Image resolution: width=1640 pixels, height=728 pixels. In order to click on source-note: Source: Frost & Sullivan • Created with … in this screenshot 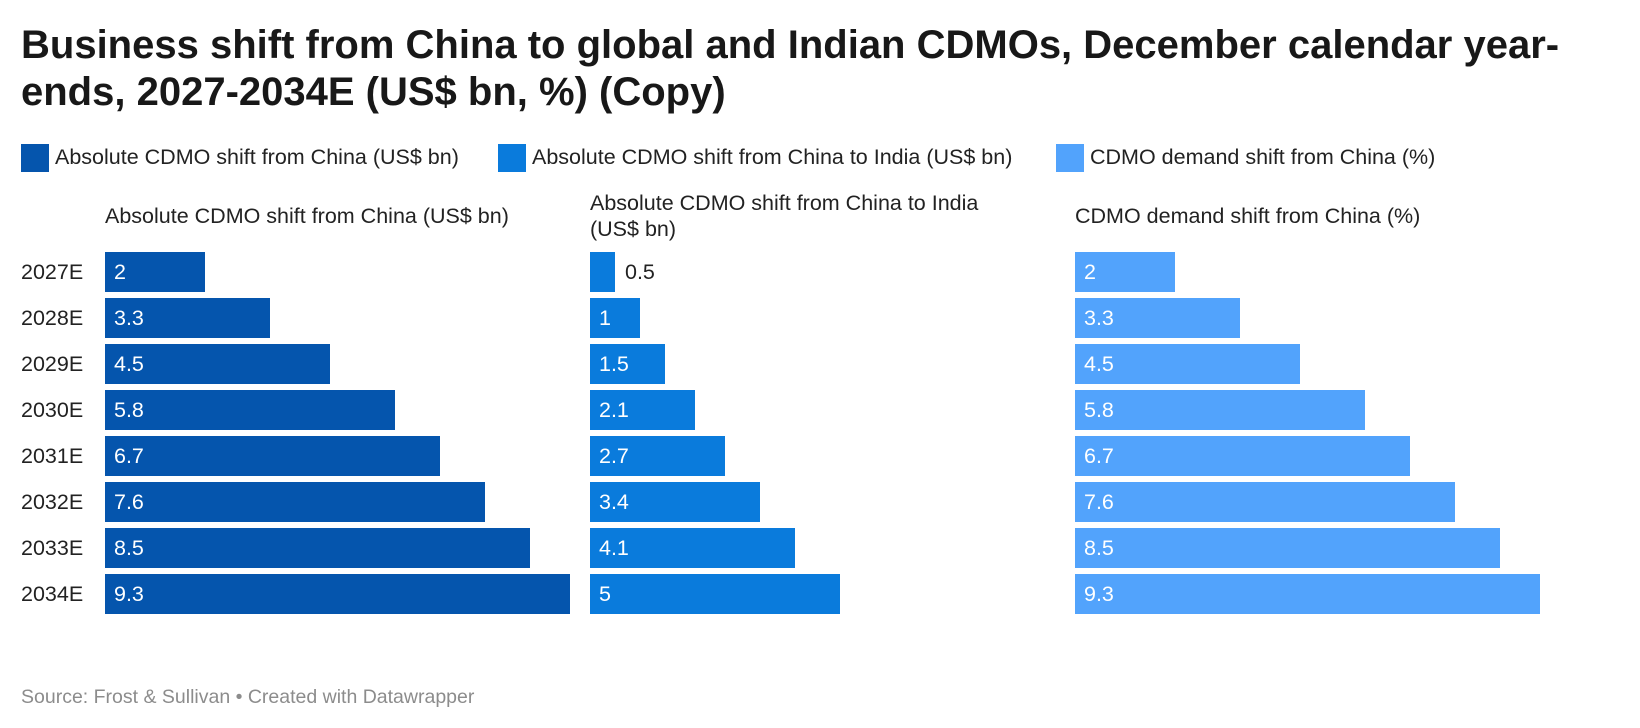, I will do `click(248, 697)`.